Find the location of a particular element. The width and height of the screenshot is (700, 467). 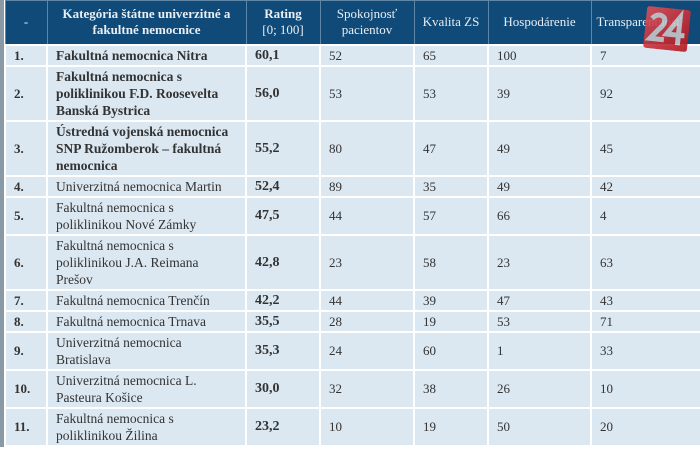

table-row: 7. Fakultná nemocnica Trenčín 42,2 44 39 47 43 is located at coordinates (352, 300).